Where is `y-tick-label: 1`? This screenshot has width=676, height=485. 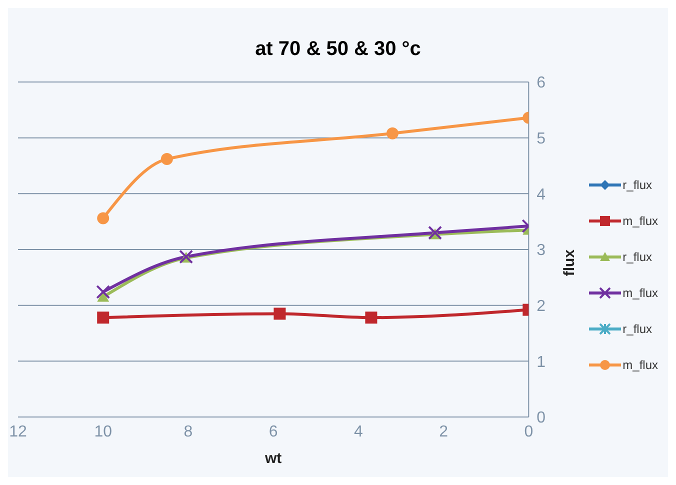
y-tick-label: 1 is located at coordinates (541, 362).